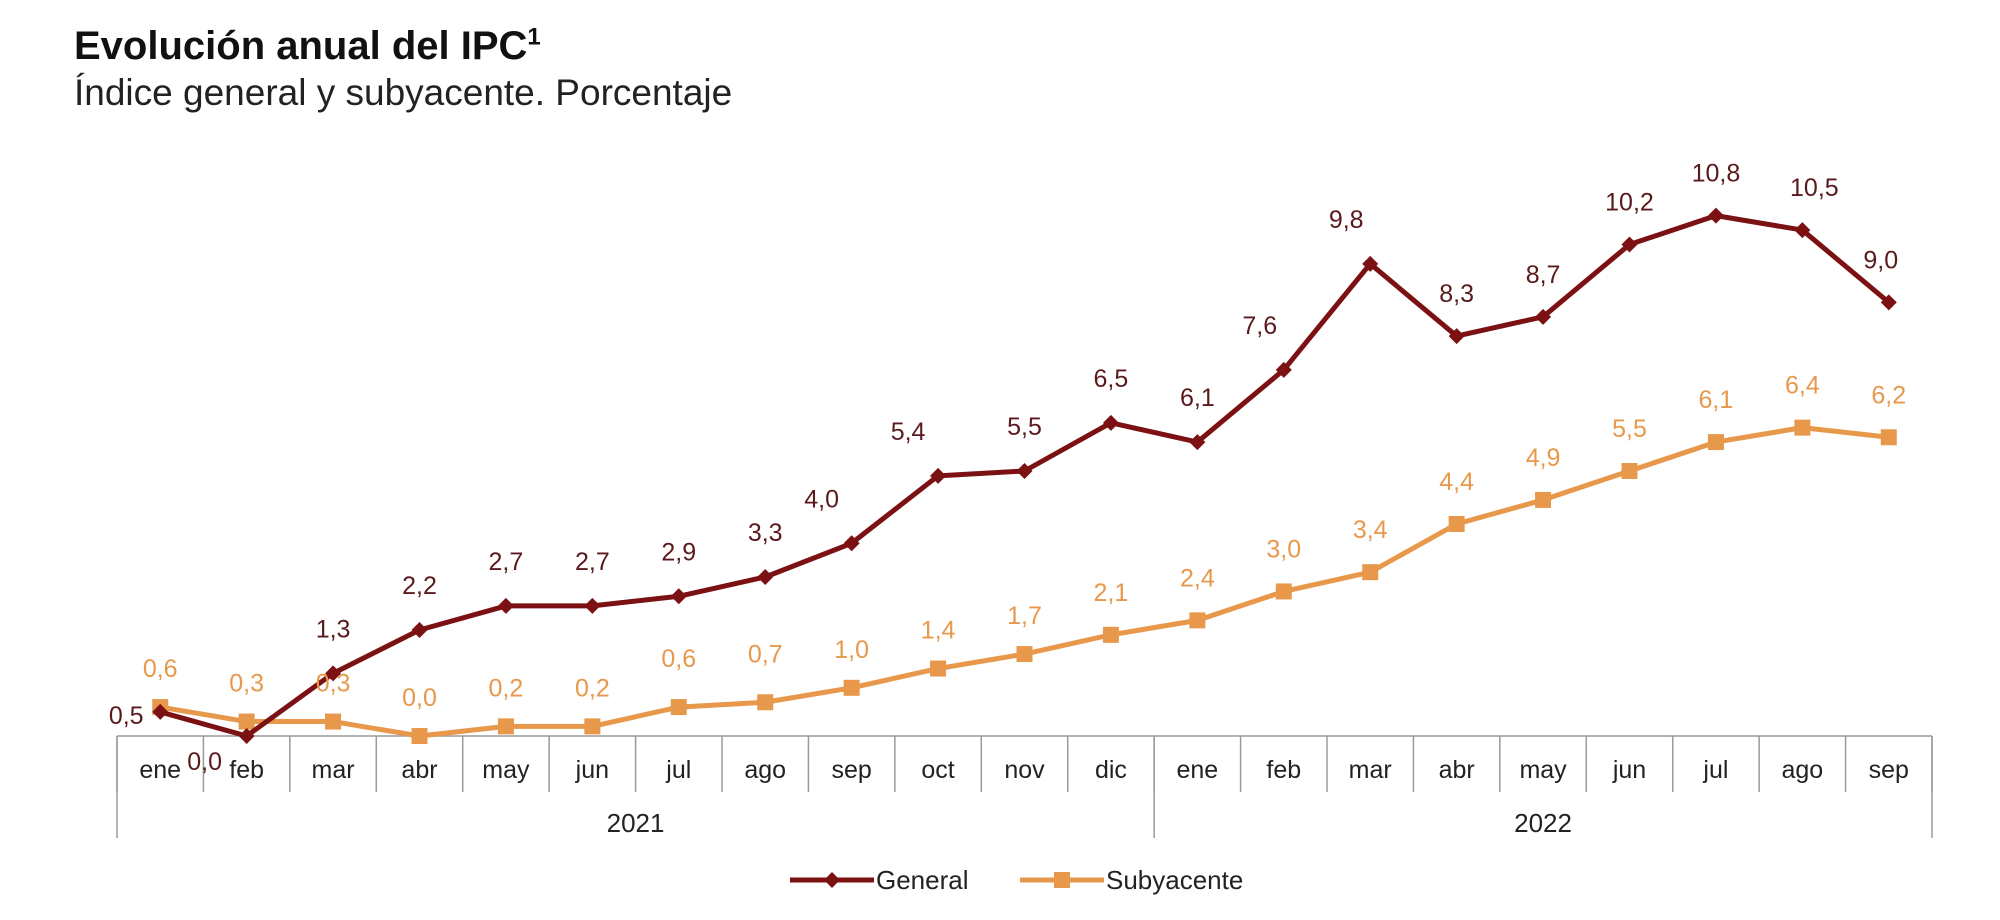 The image size is (2000, 920). I want to click on legend-item-subyacente: Subyacente, so click(1131, 880).